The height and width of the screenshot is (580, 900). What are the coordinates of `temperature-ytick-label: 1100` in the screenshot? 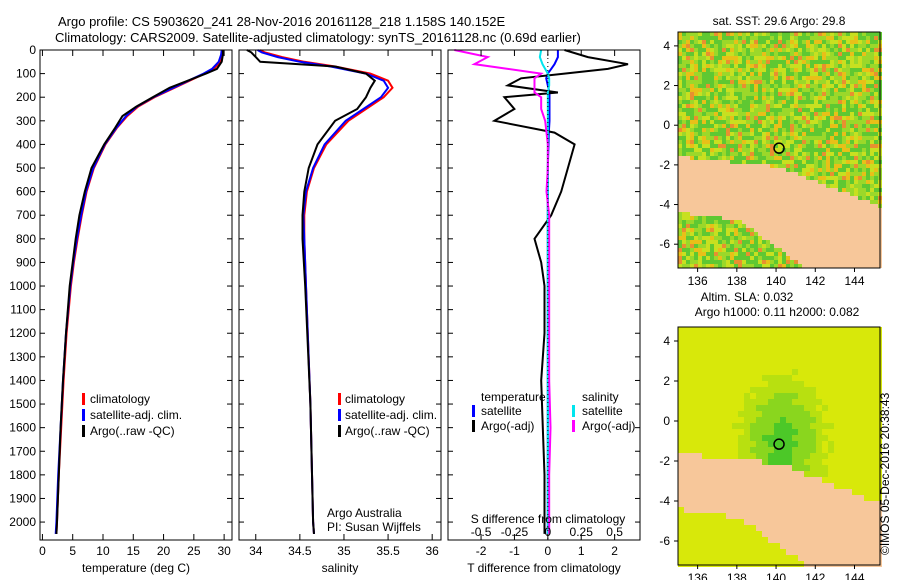 It's located at (23, 310).